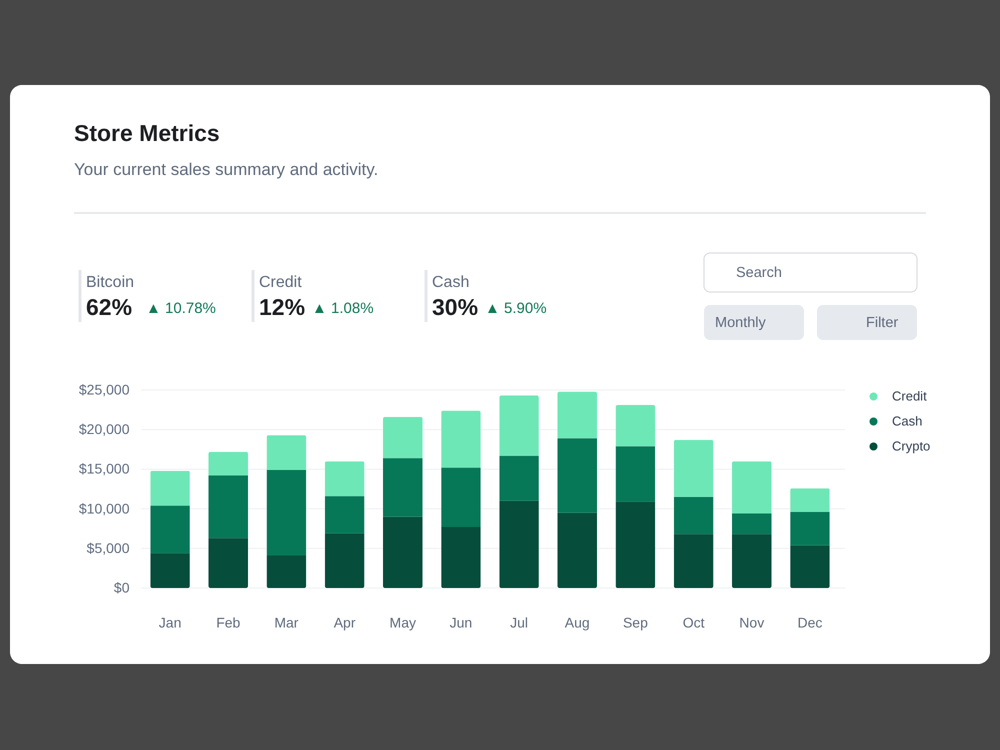 This screenshot has width=1000, height=750. Describe the element at coordinates (343, 308) in the screenshot. I see `text: ▲ 1.08%` at that location.